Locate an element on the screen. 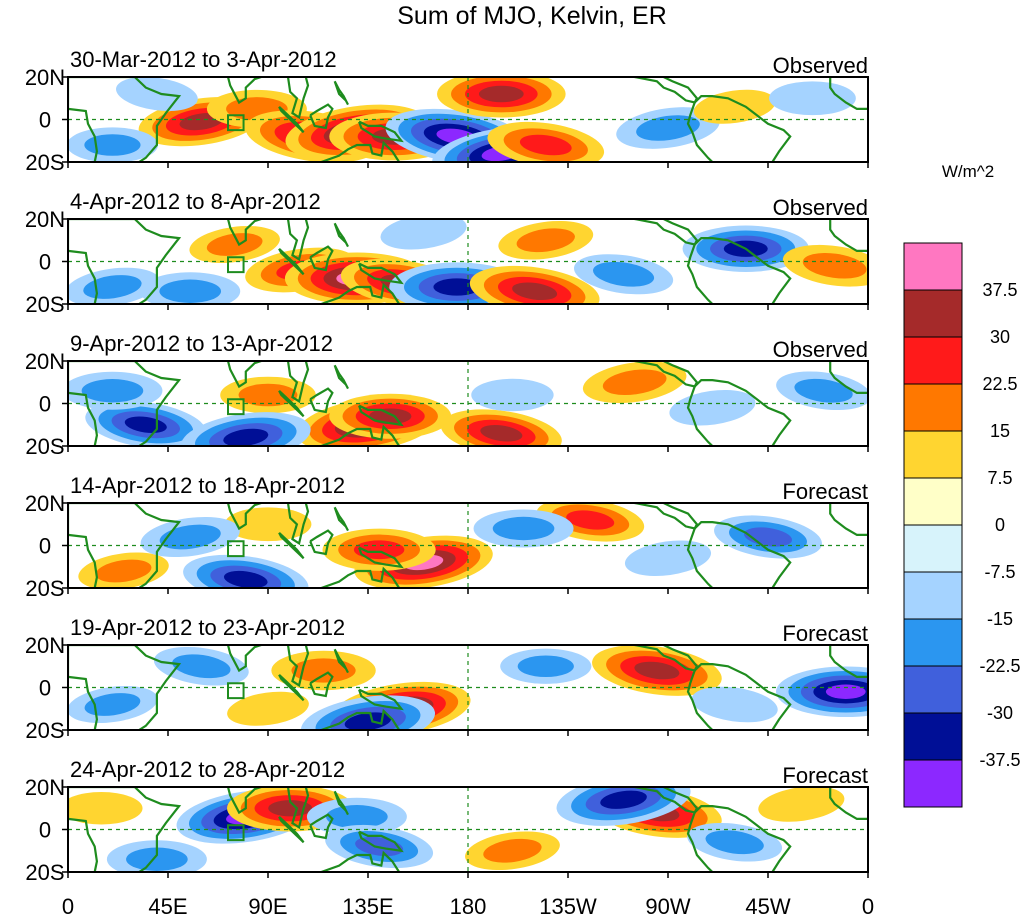  panel-status-label: Forecast is located at coordinates (825, 633).